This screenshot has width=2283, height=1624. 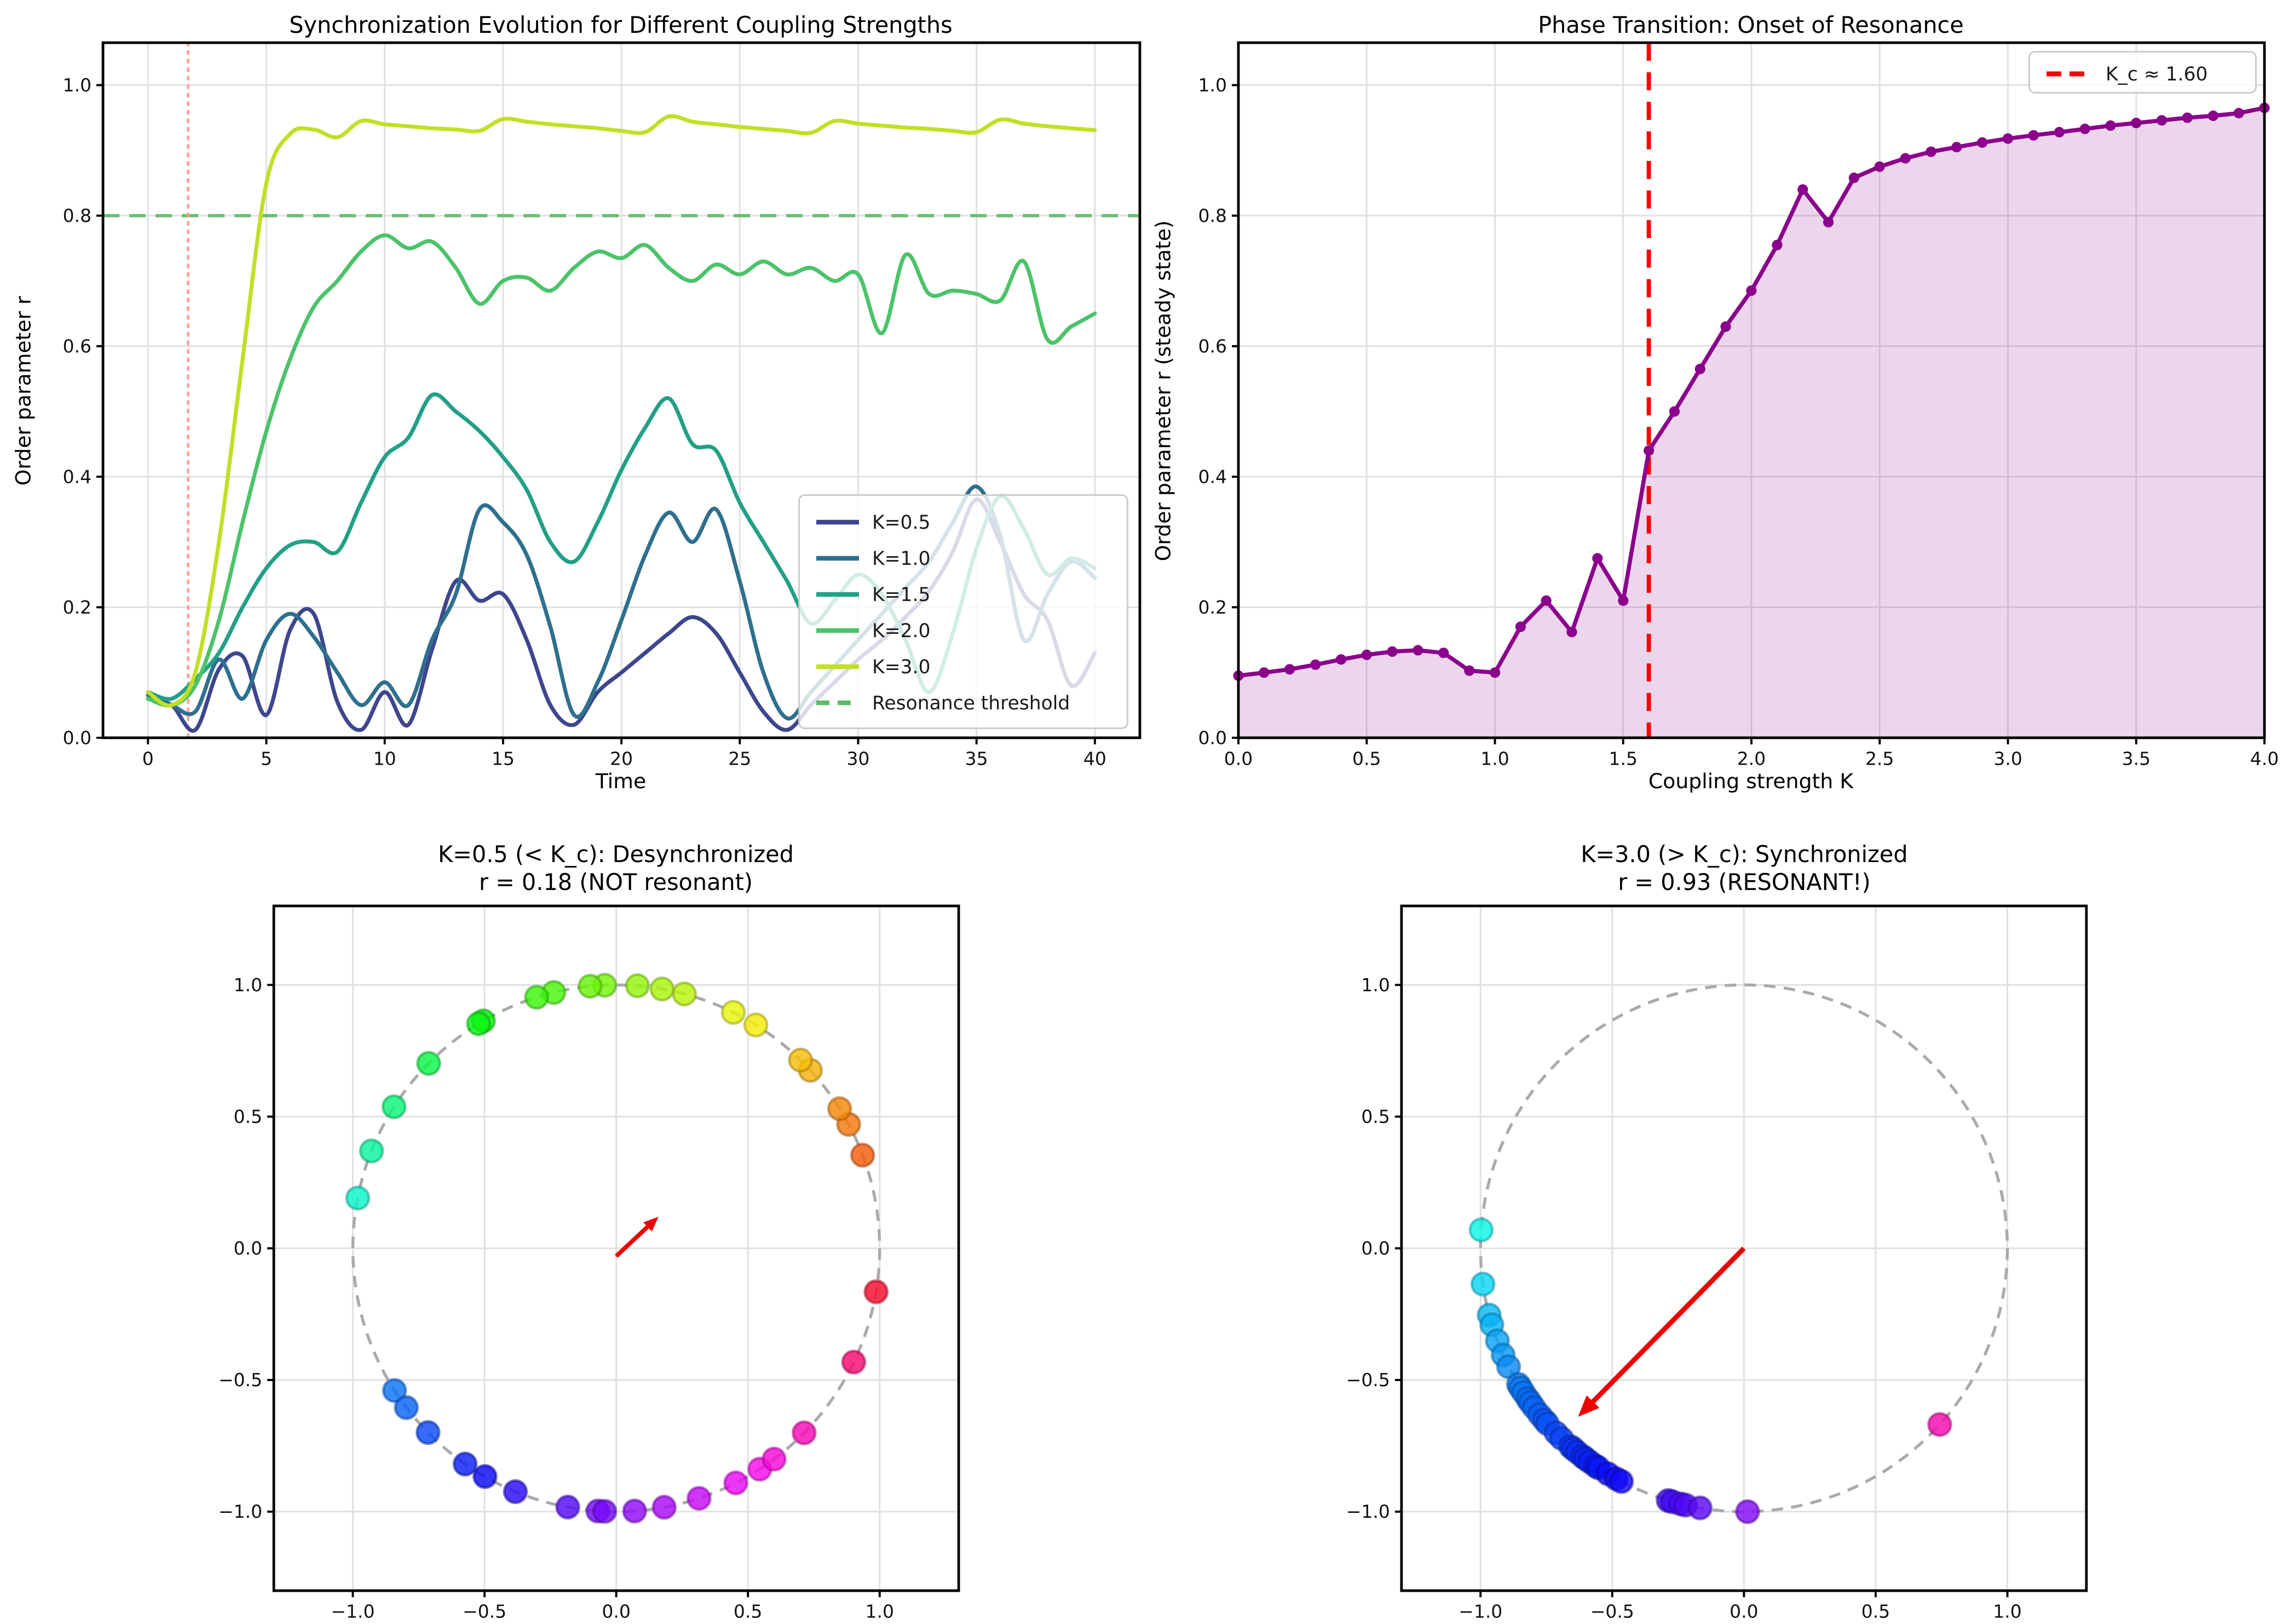 What do you see at coordinates (739, 758) in the screenshot?
I see `x-tick-label: 25` at bounding box center [739, 758].